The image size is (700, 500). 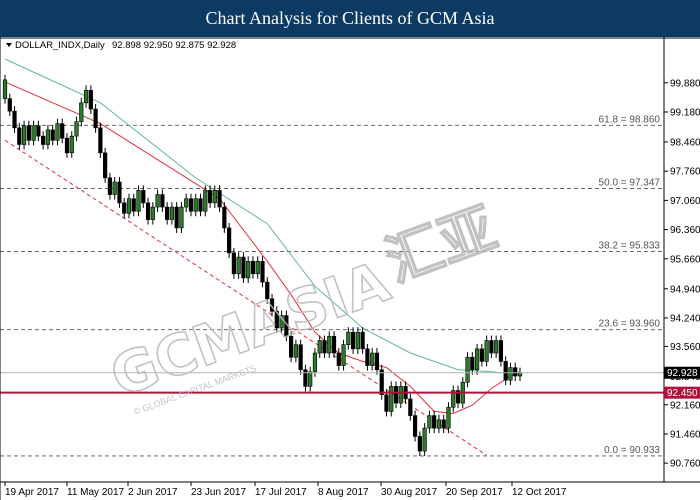 I want to click on y-tick-label-2: 98.460, so click(x=685, y=143).